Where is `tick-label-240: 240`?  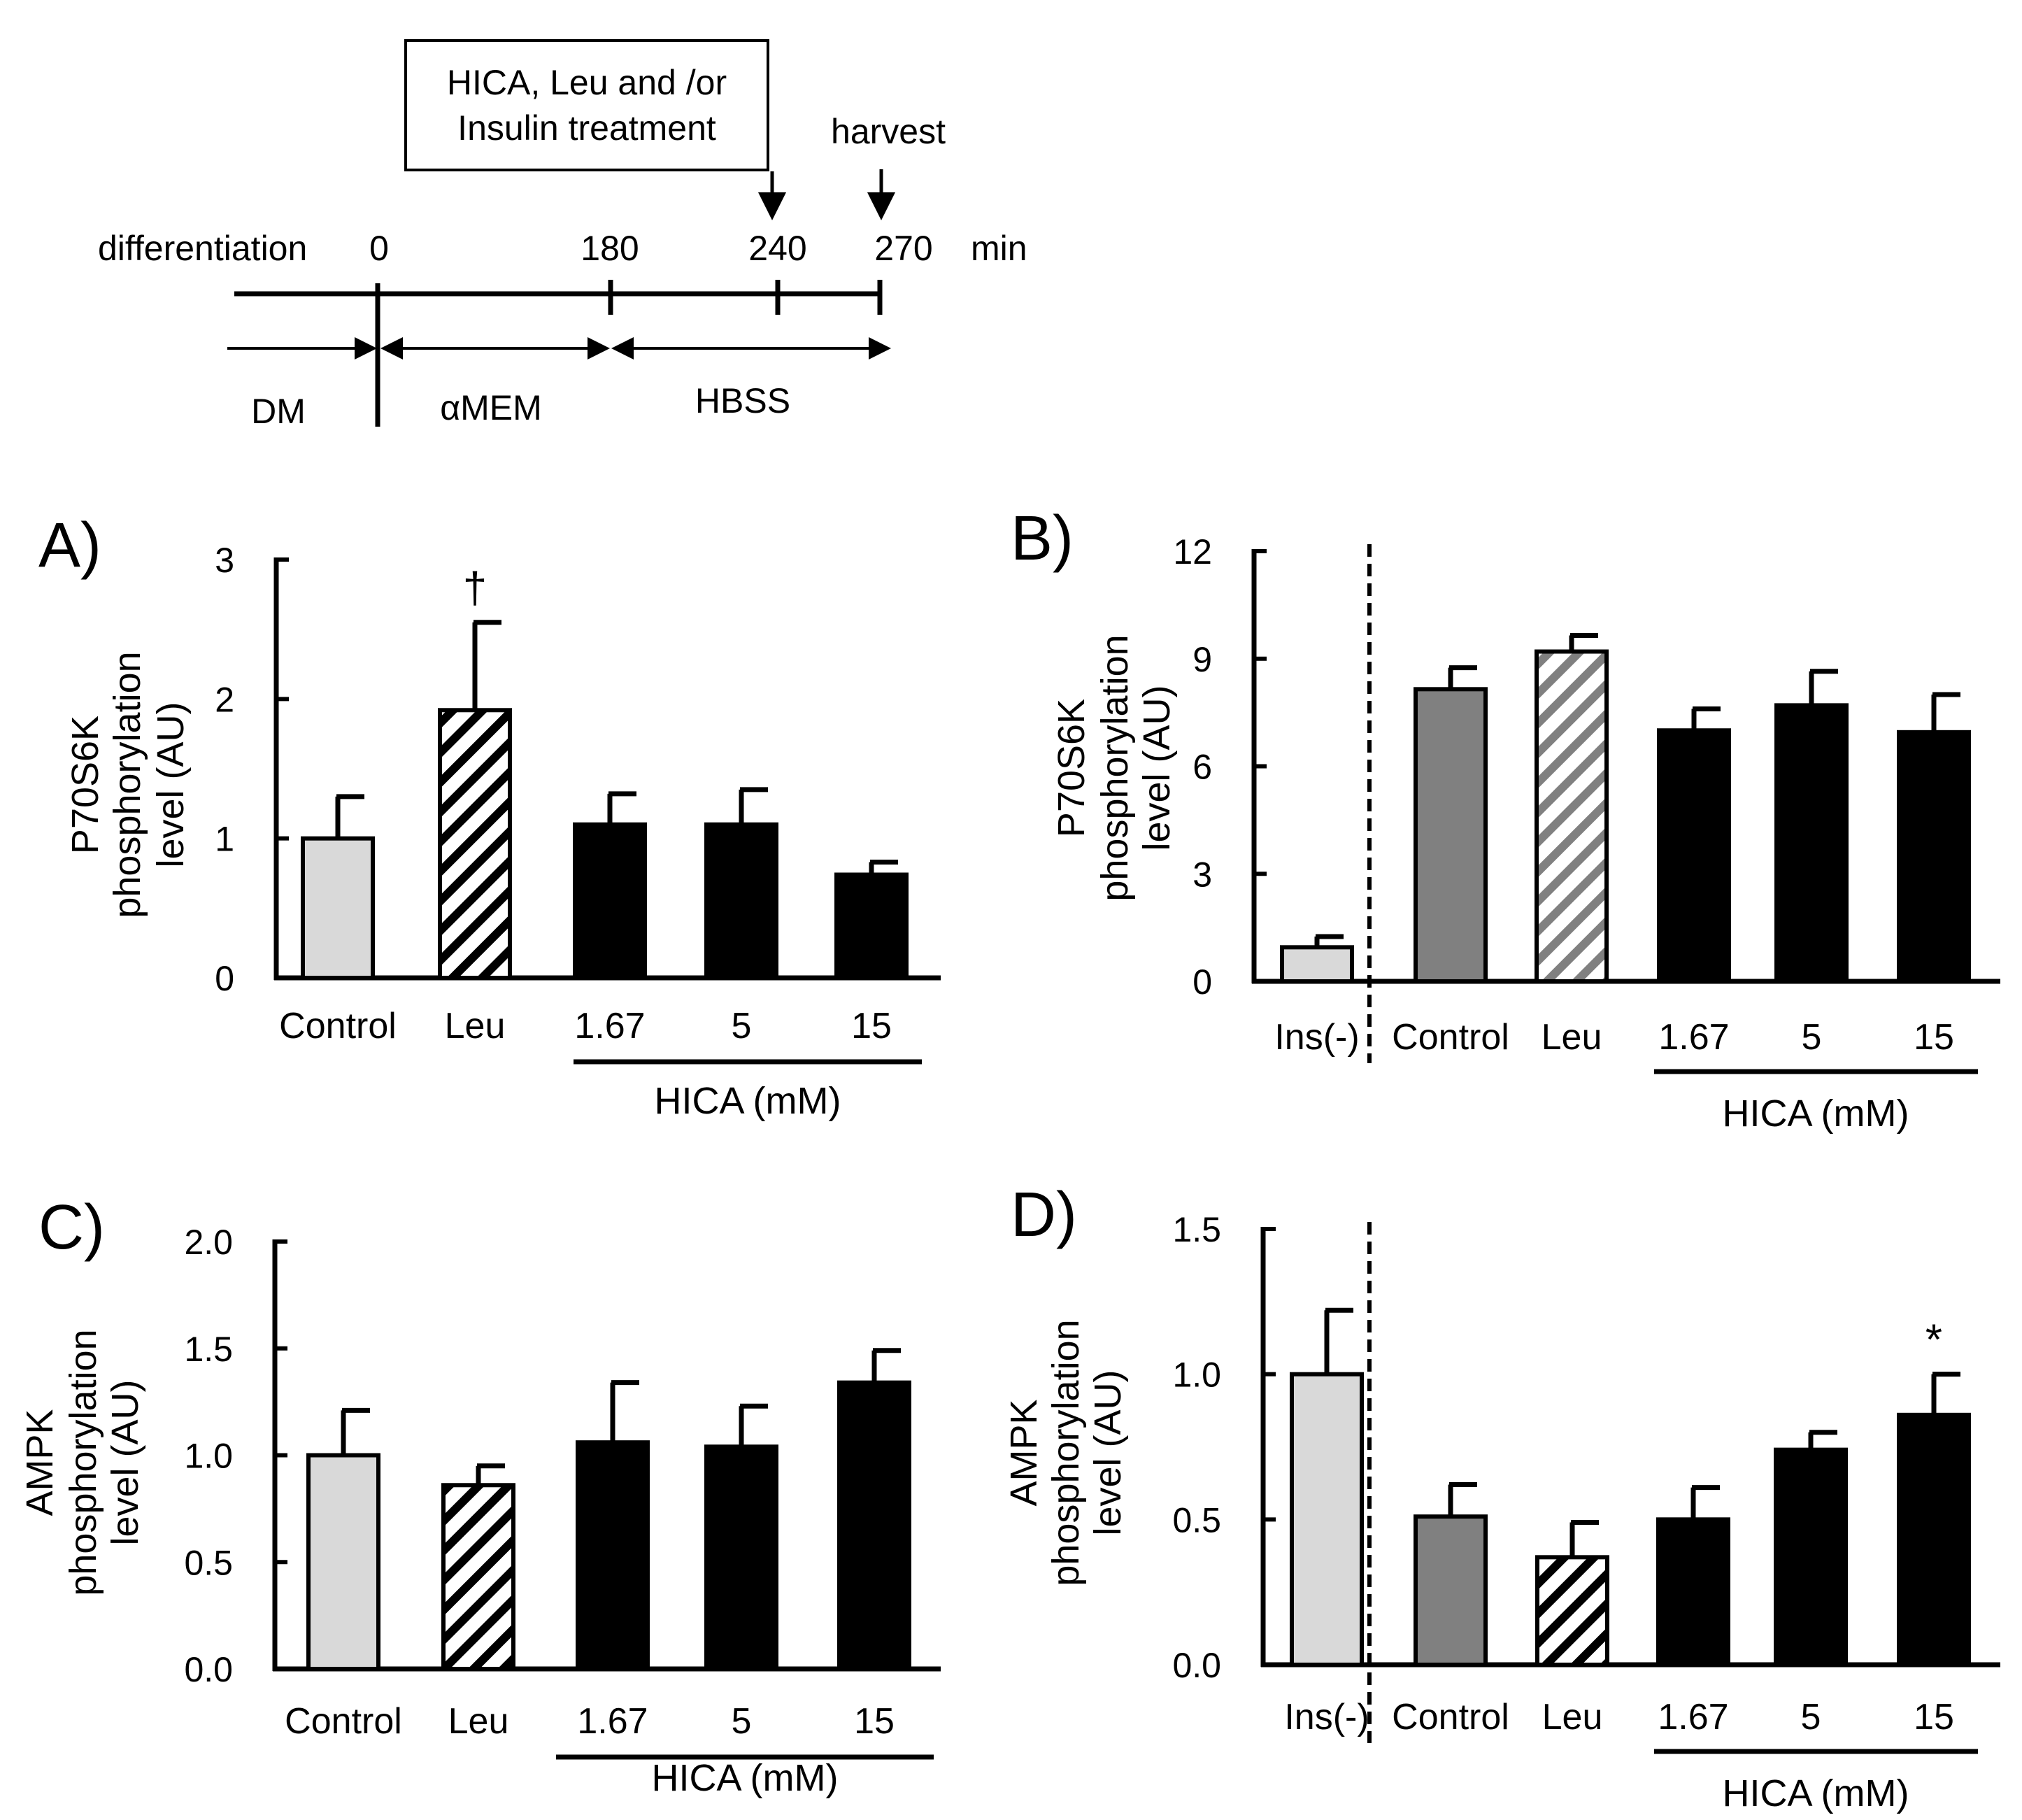
tick-label-240: 240 is located at coordinates (777, 248).